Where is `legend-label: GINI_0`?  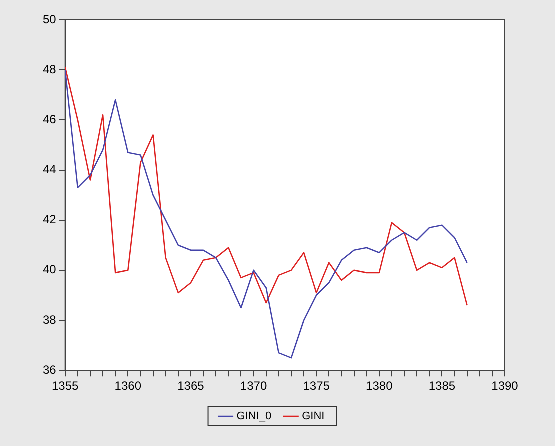
legend-label: GINI_0 is located at coordinates (254, 416).